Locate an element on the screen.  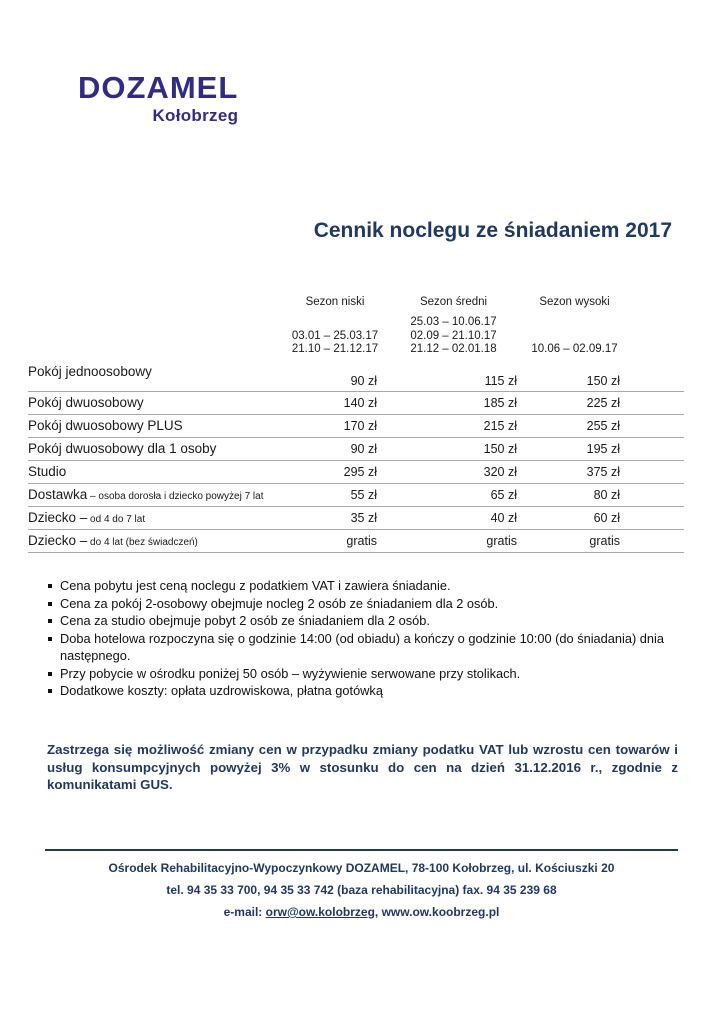
season-date-range: 02.09 – 21.10.17 is located at coordinates (453, 335).